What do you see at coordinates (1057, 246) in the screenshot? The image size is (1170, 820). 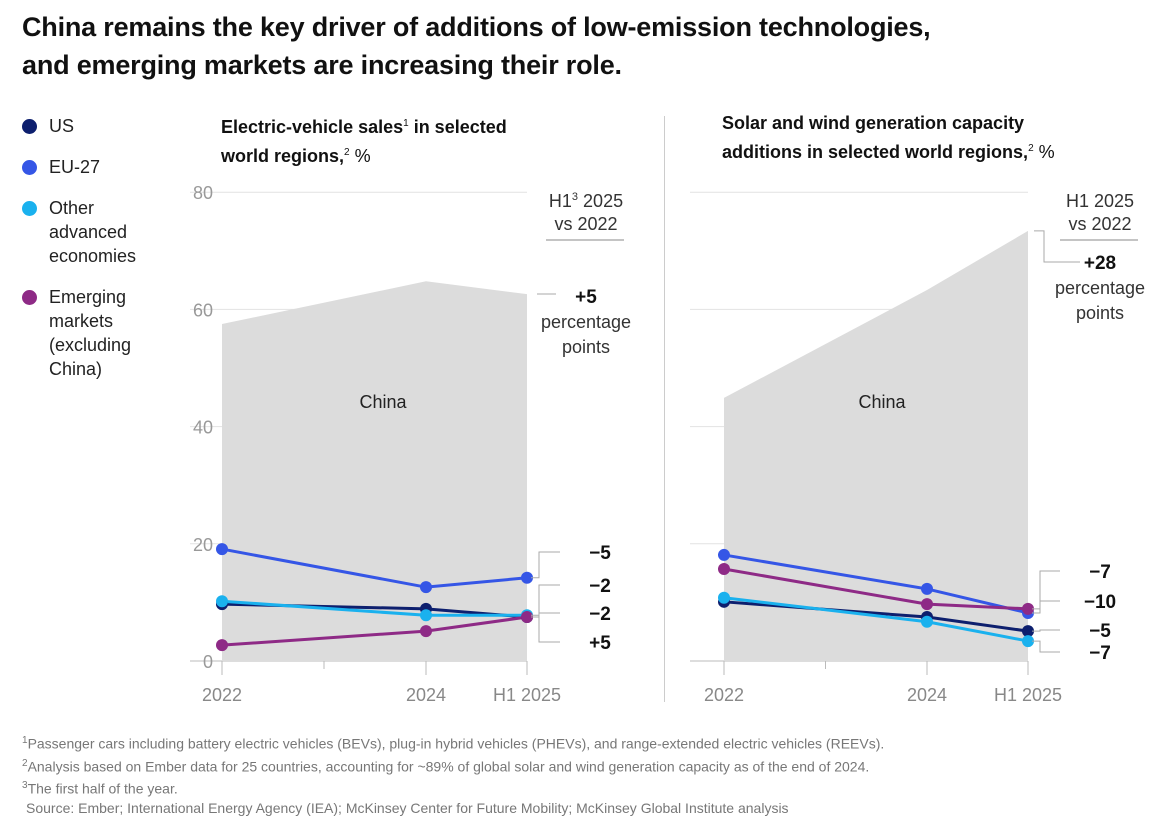 I see `area-leader` at bounding box center [1057, 246].